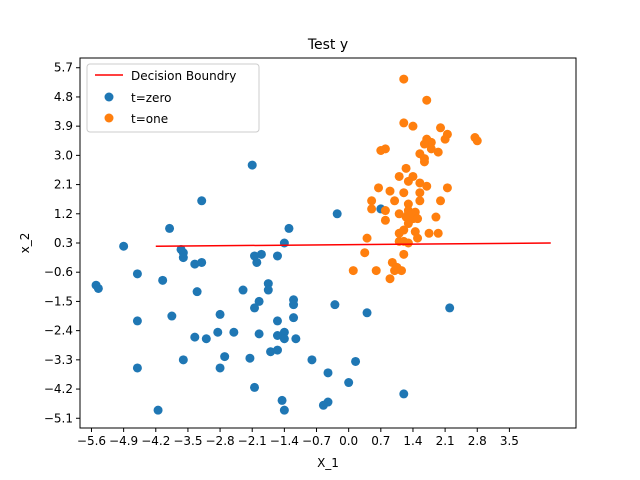 This screenshot has width=640, height=480. I want to click on x-tick-label: 0.0, so click(348, 441).